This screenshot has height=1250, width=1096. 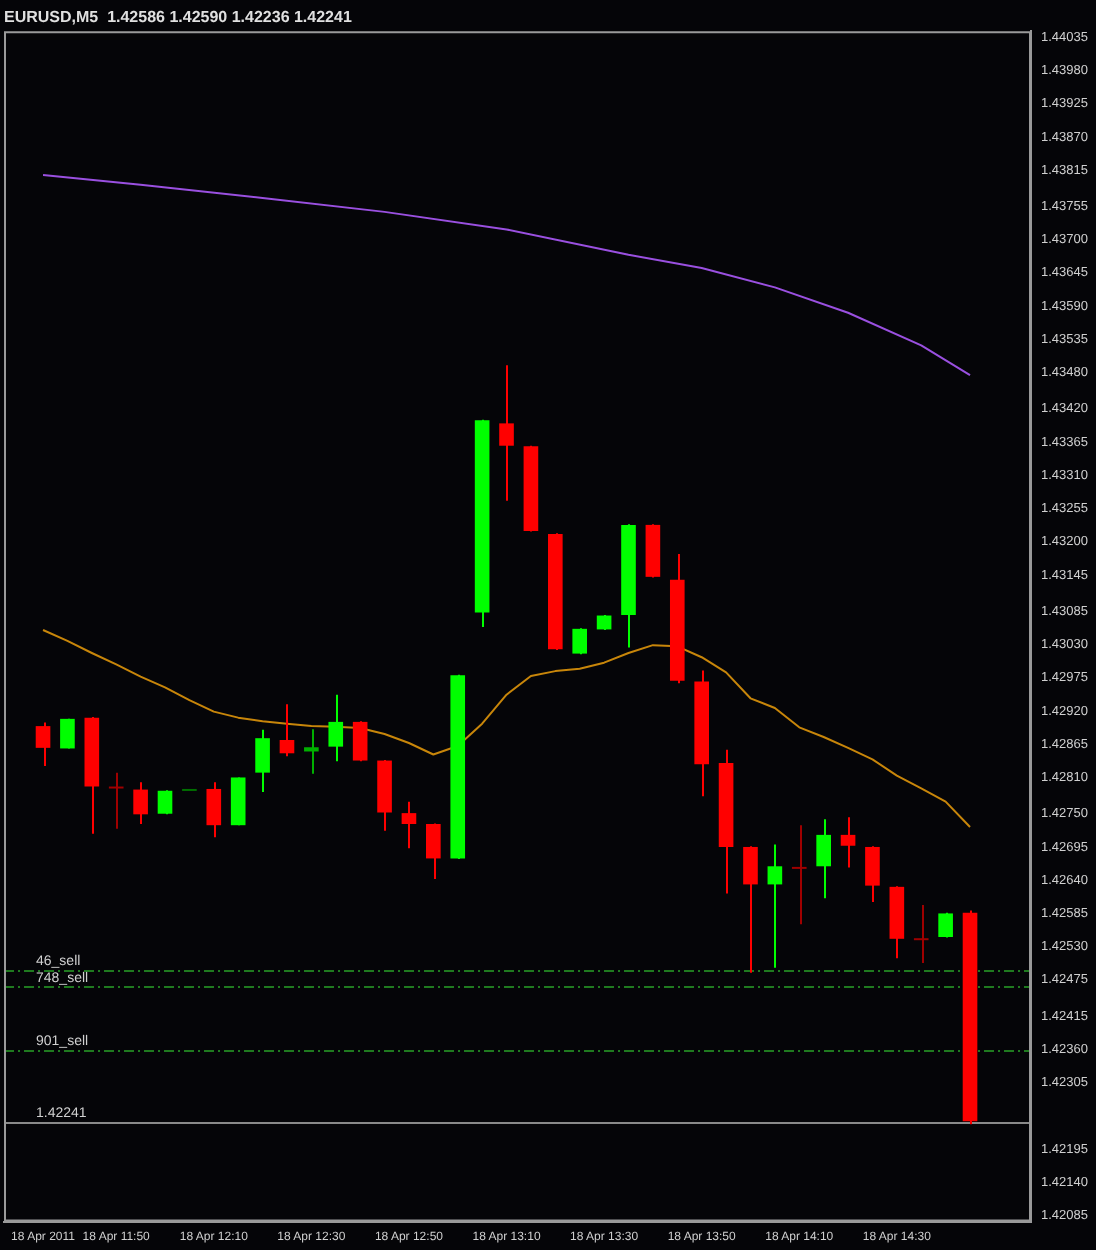 What do you see at coordinates (178, 17) in the screenshot?
I see `chart-title: EURUSD,M5 1.42586 1.42590 1.42236 1.42241` at bounding box center [178, 17].